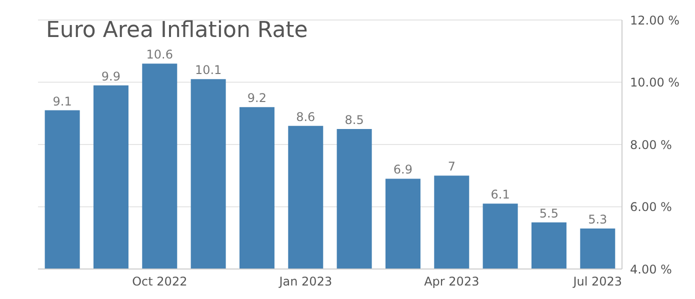 Image resolution: width=695 pixels, height=299 pixels. Describe the element at coordinates (452, 281) in the screenshot. I see `x-tick-label: Apr 2023` at that location.